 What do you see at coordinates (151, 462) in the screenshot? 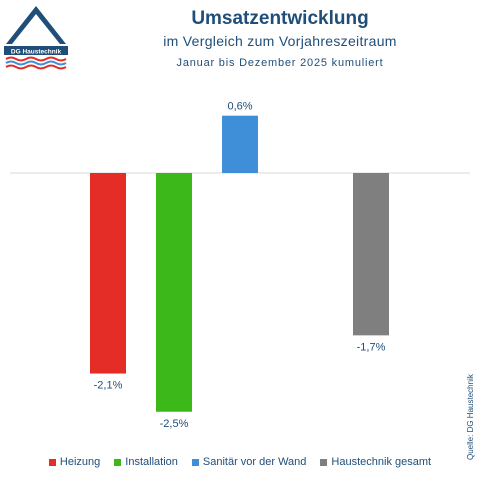
I see `legend-label: Installation` at bounding box center [151, 462].